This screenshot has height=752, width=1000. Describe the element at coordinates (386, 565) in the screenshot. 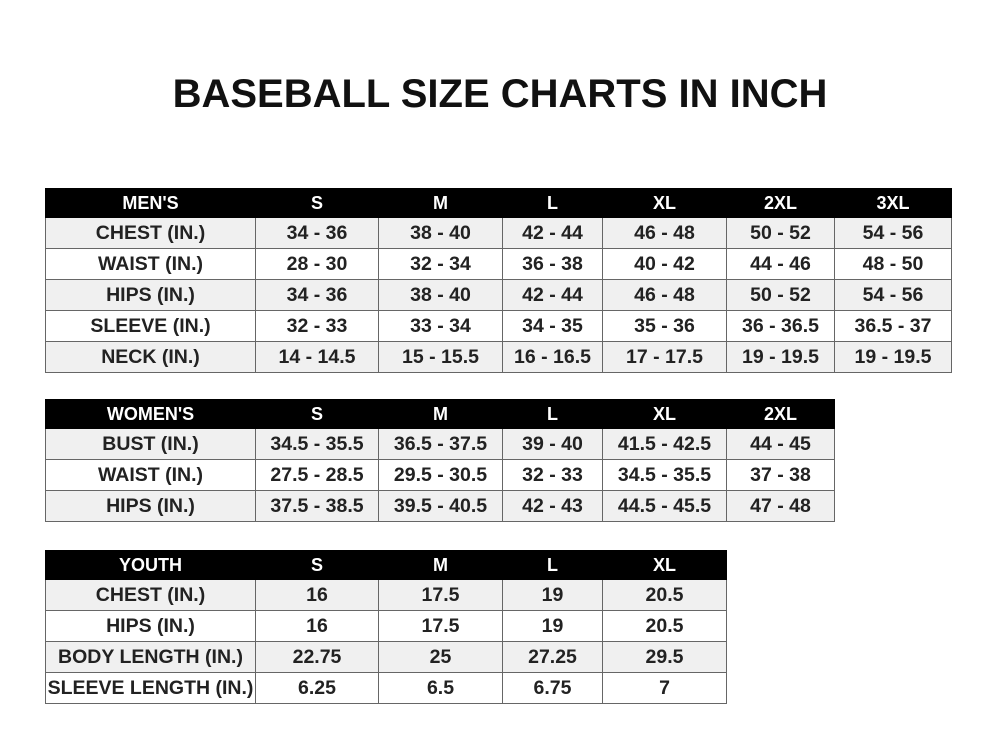

I see `header-row: YOUTH S M L XL` at that location.